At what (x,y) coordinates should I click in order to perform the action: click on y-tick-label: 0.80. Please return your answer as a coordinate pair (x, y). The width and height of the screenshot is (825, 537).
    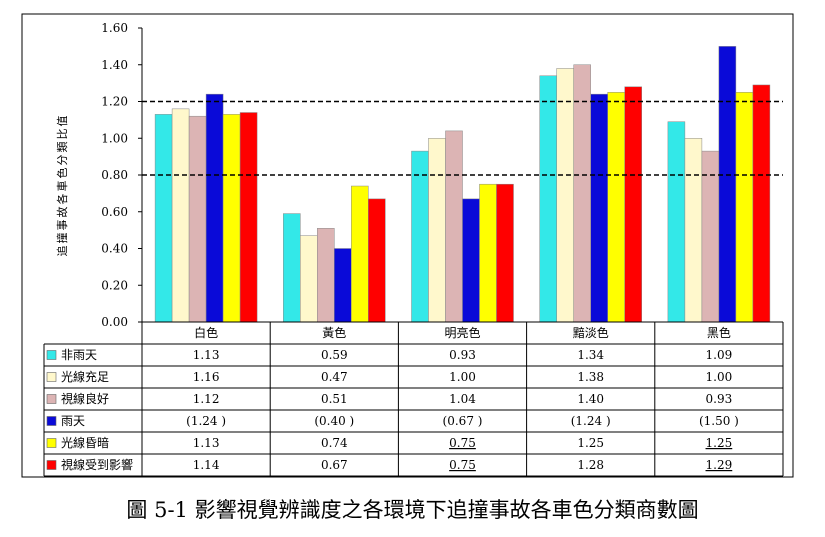
    Looking at the image, I should click on (114, 175).